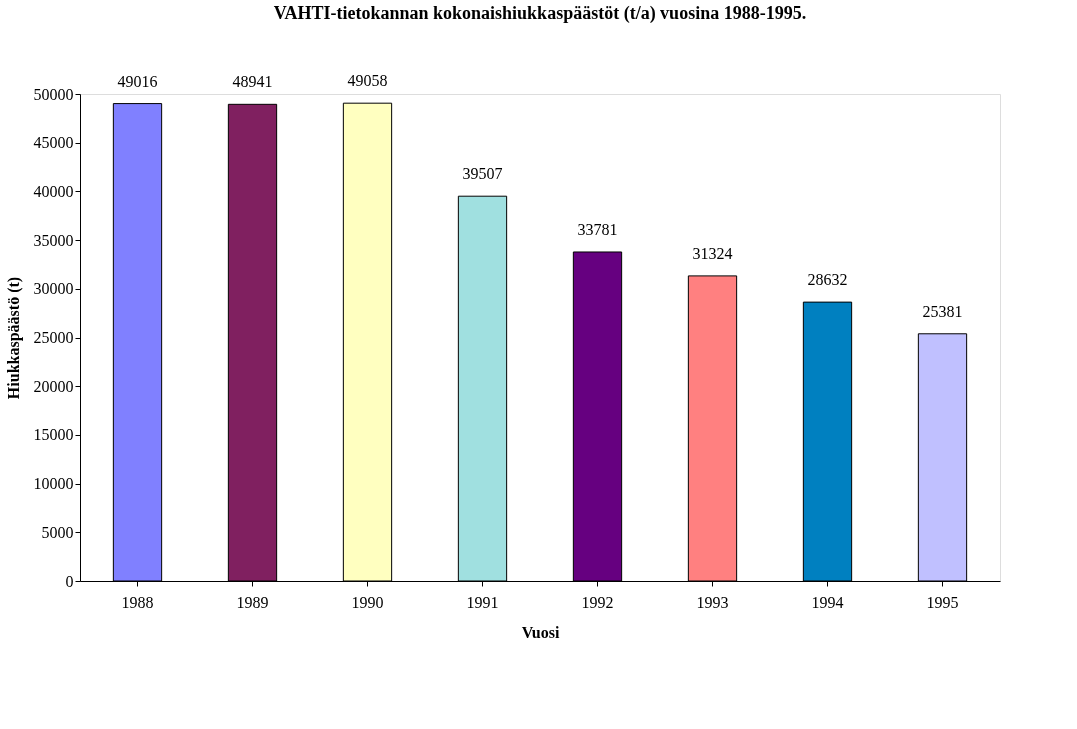 The width and height of the screenshot is (1077, 729). Describe the element at coordinates (712, 602) in the screenshot. I see `x-tick-label: 1993` at that location.